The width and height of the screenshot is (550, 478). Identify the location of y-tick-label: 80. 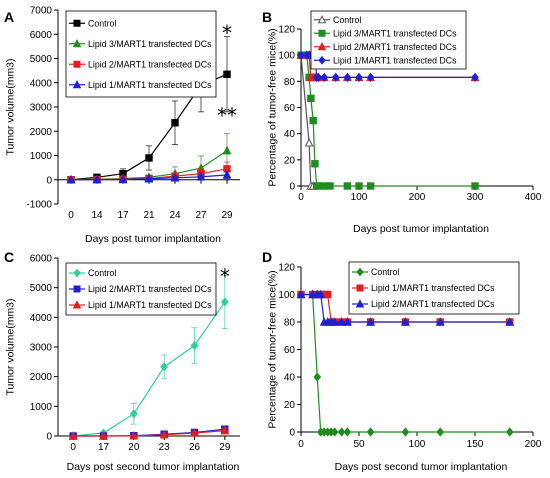
(290, 323).